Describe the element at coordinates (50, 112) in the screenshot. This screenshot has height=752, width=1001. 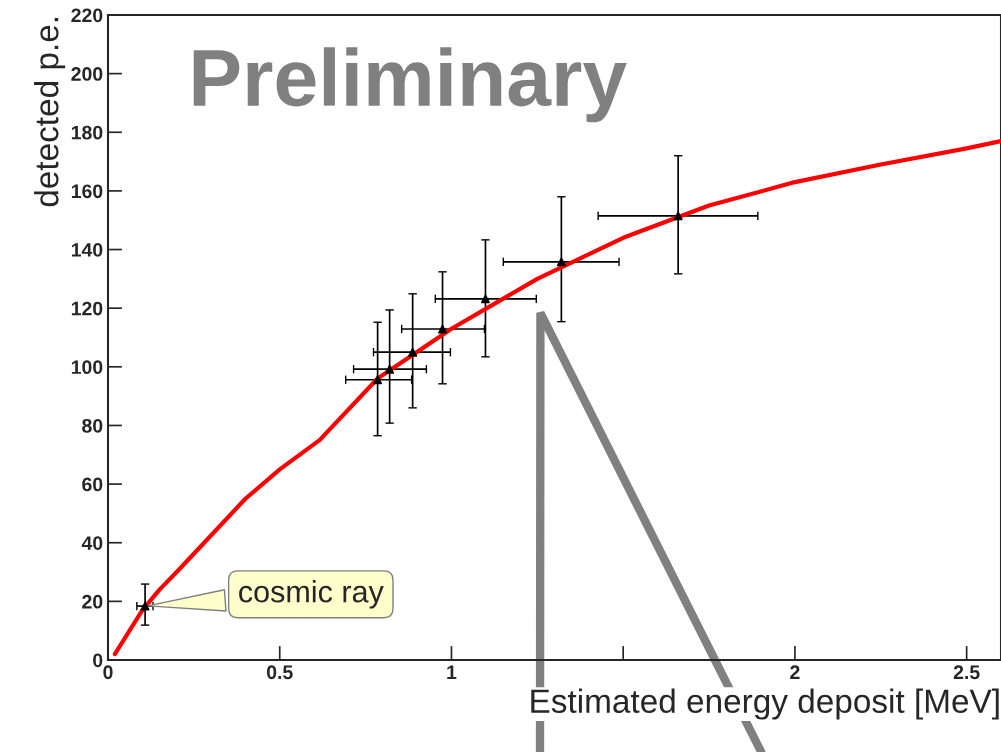
I see `y-axis-title: detected p.e.` at that location.